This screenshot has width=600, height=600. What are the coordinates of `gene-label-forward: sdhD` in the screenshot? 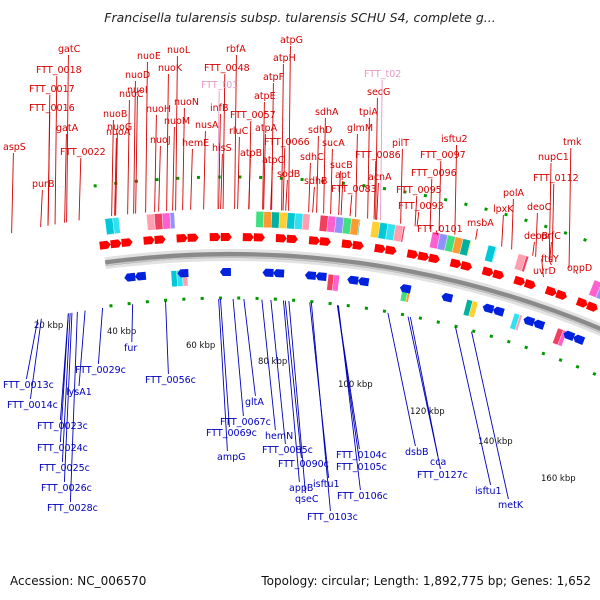 It's located at (320, 130).